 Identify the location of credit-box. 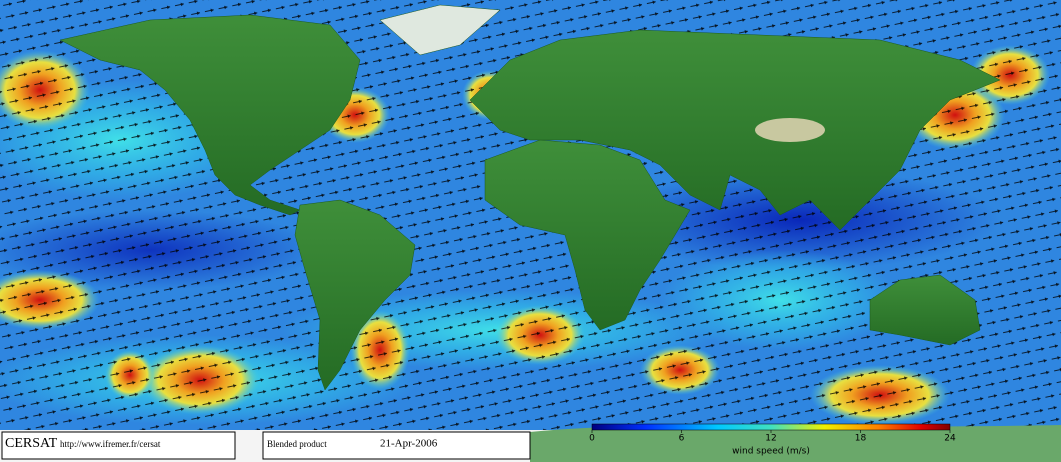
(118, 445).